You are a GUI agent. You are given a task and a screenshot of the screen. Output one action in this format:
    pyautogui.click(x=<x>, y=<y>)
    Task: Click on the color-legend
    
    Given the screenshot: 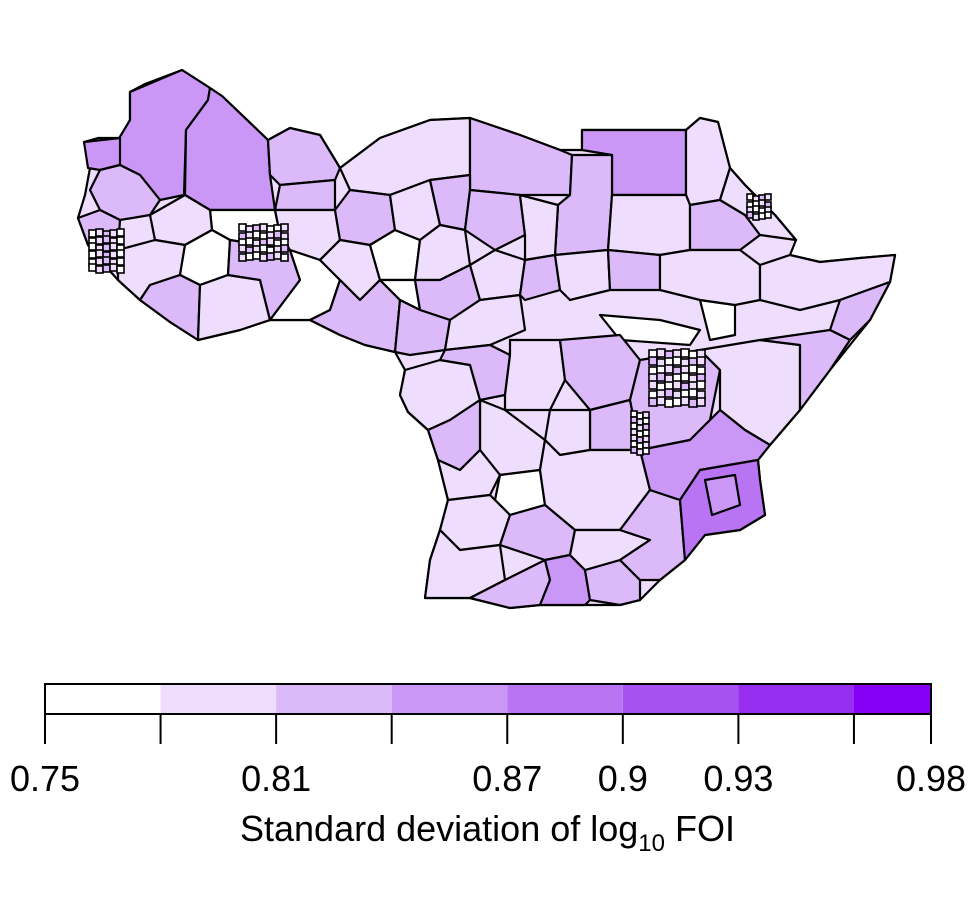 What is the action you would take?
    pyautogui.click(x=488, y=713)
    